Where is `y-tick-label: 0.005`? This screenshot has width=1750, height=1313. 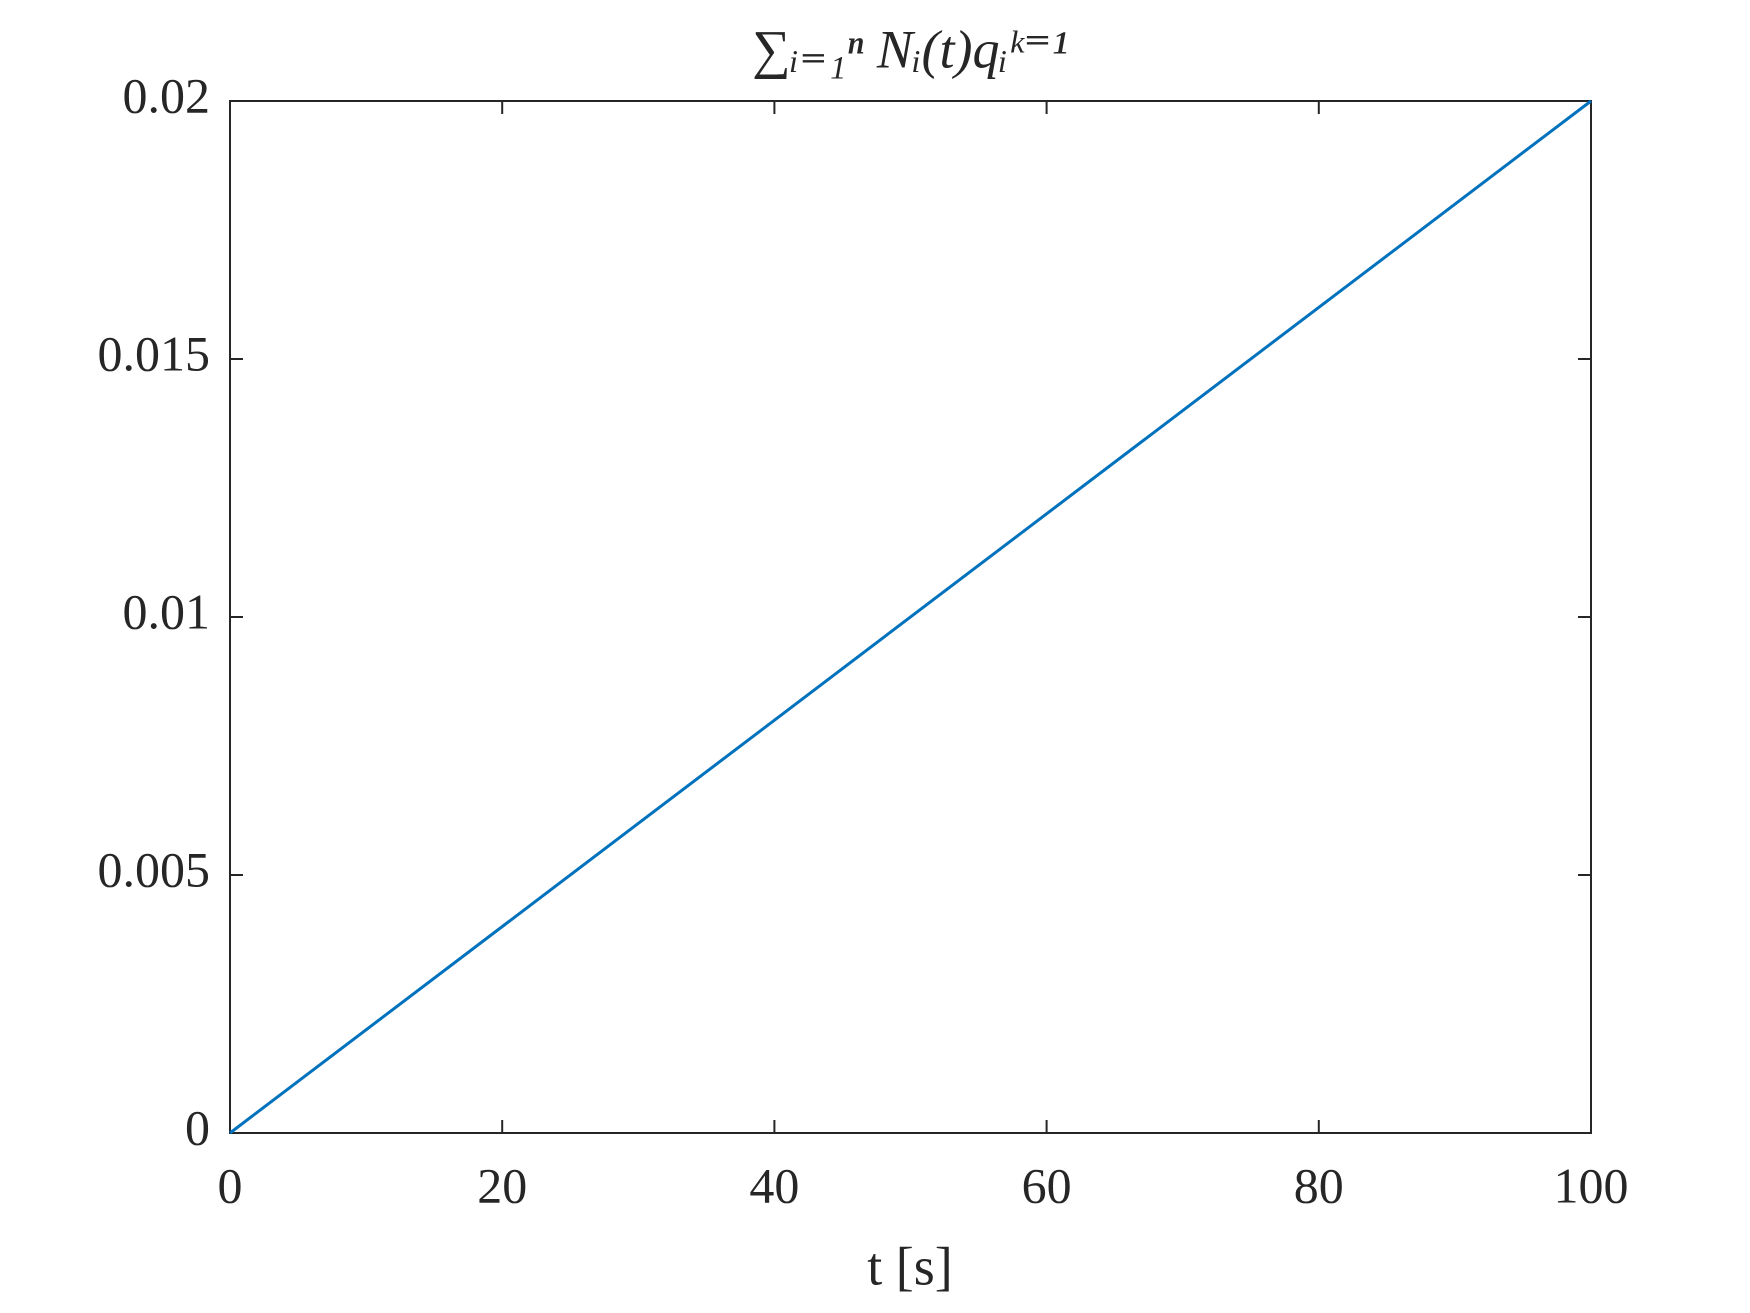
y-tick-label: 0.005 is located at coordinates (154, 869).